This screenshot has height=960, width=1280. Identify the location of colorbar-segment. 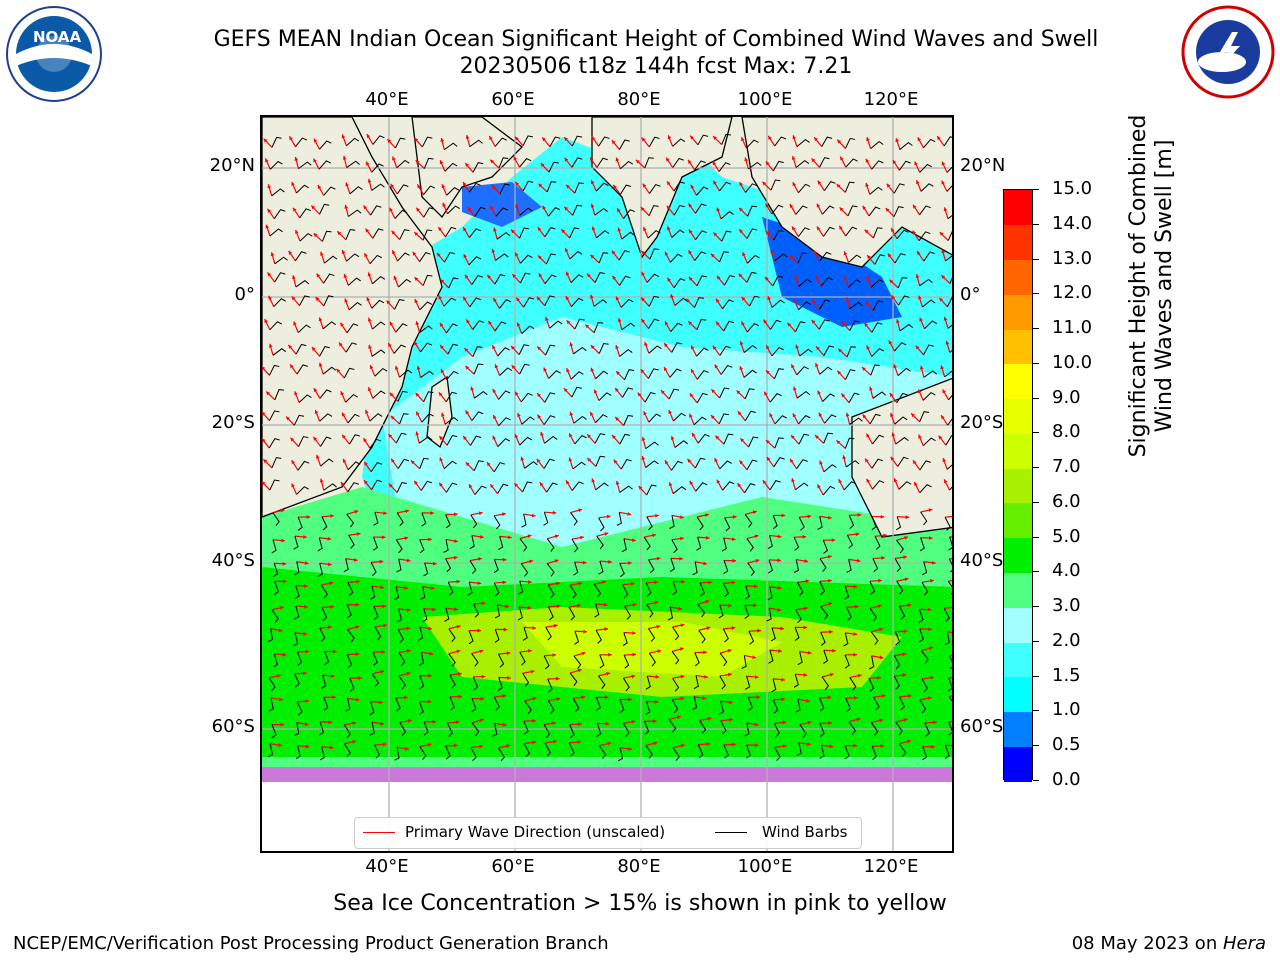
(1018, 277).